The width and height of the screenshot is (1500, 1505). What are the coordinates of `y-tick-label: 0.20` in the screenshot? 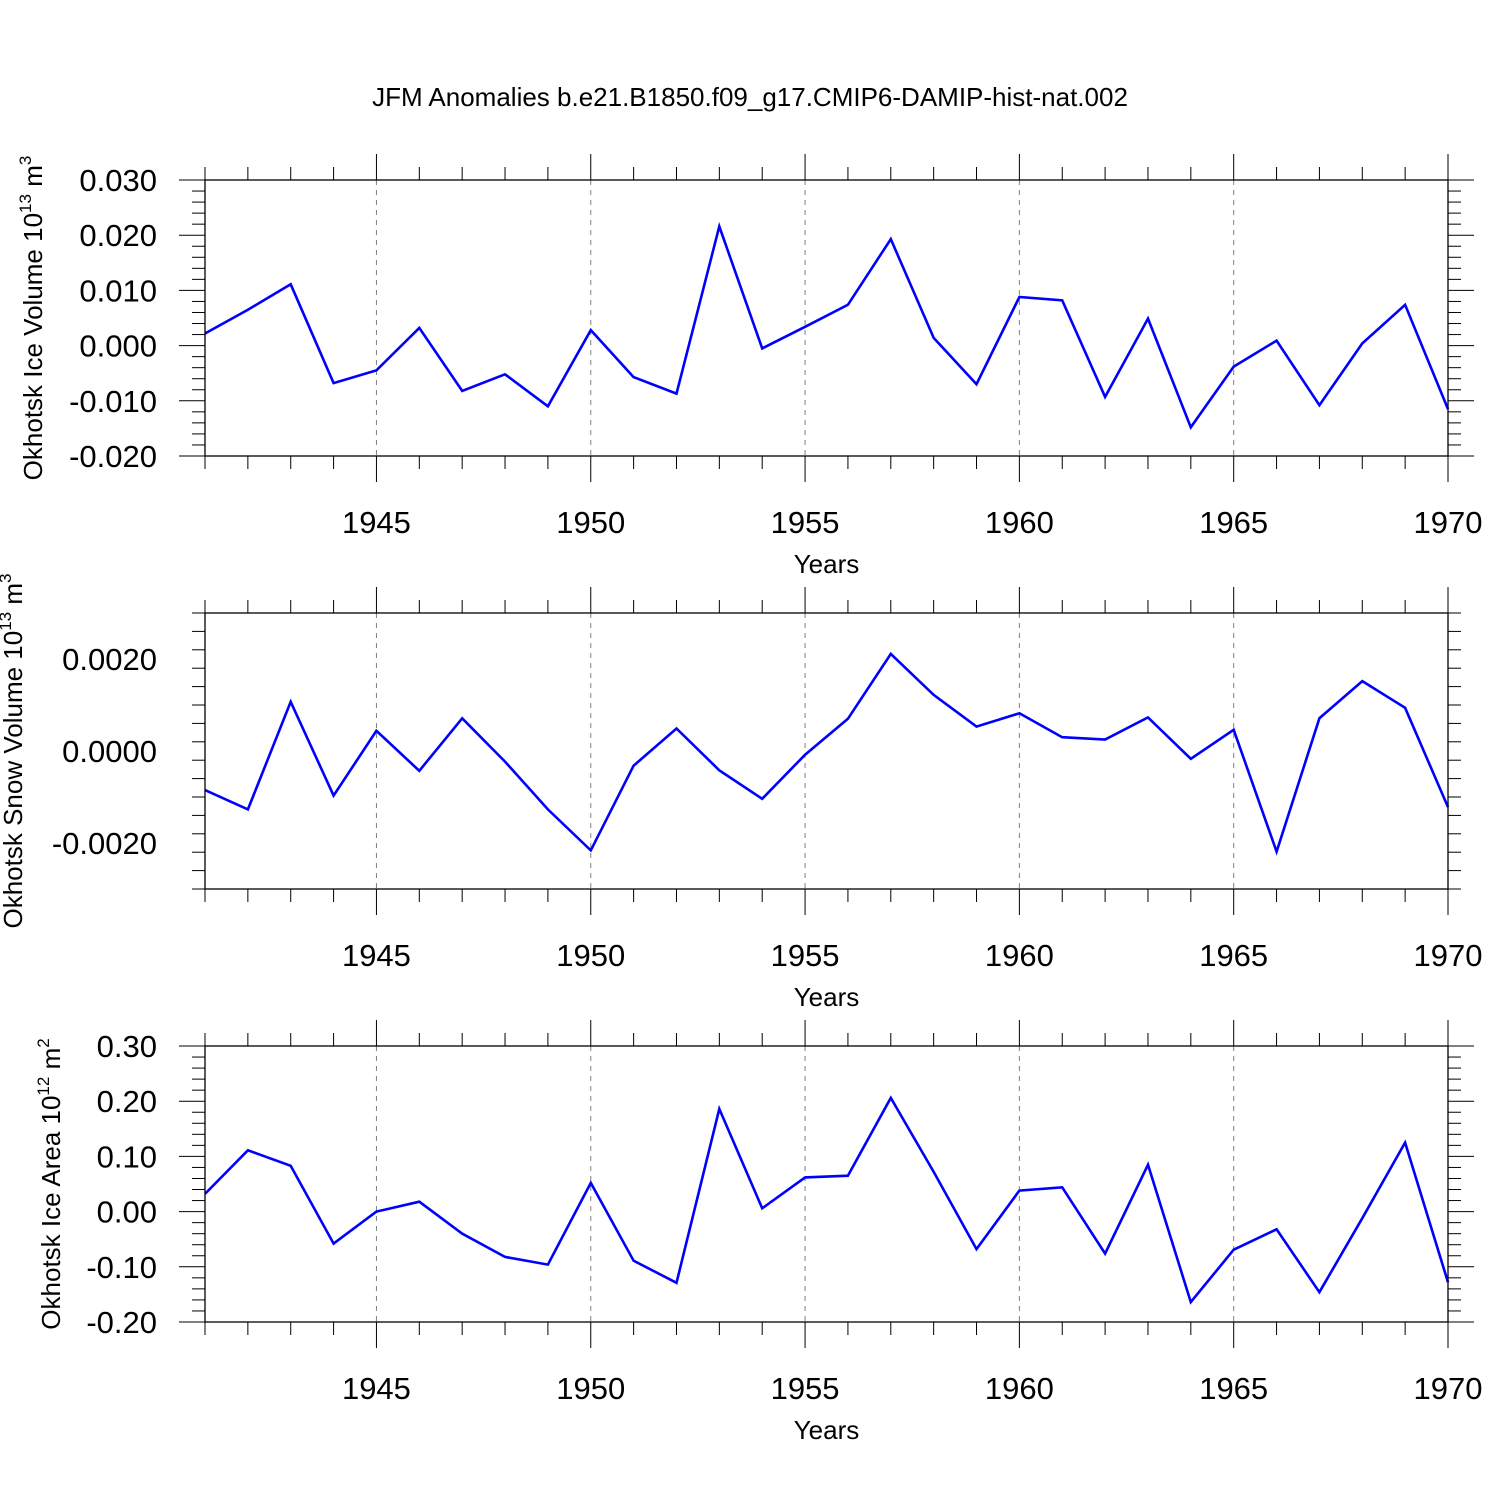 It's located at (127, 1101).